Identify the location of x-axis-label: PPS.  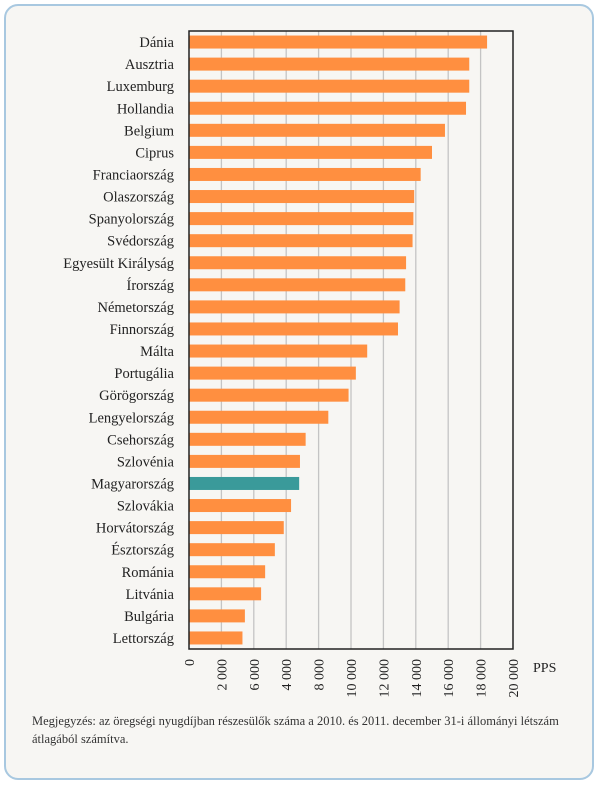
(544, 668).